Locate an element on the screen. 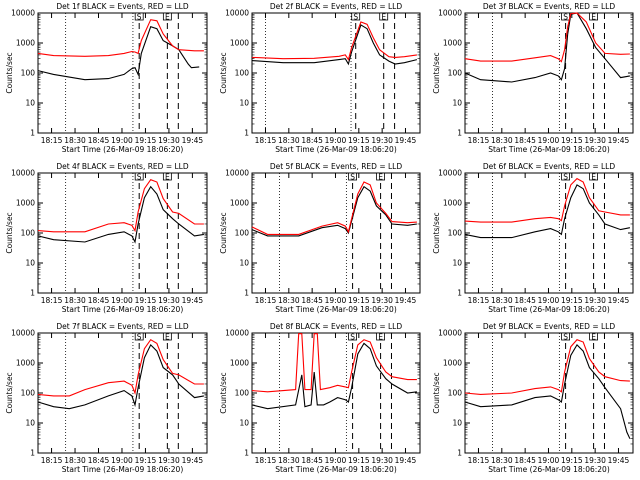 This screenshot has width=640, height=480. panel-title: Det 7f BLACK = Events, RED = LLD is located at coordinates (122, 326).